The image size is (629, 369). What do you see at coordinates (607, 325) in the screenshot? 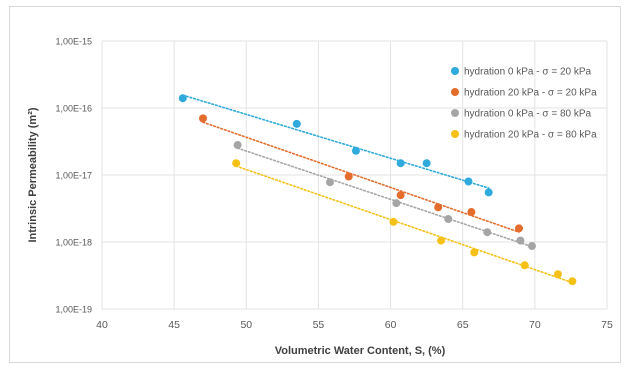
I see `x-tick-label: 75` at bounding box center [607, 325].